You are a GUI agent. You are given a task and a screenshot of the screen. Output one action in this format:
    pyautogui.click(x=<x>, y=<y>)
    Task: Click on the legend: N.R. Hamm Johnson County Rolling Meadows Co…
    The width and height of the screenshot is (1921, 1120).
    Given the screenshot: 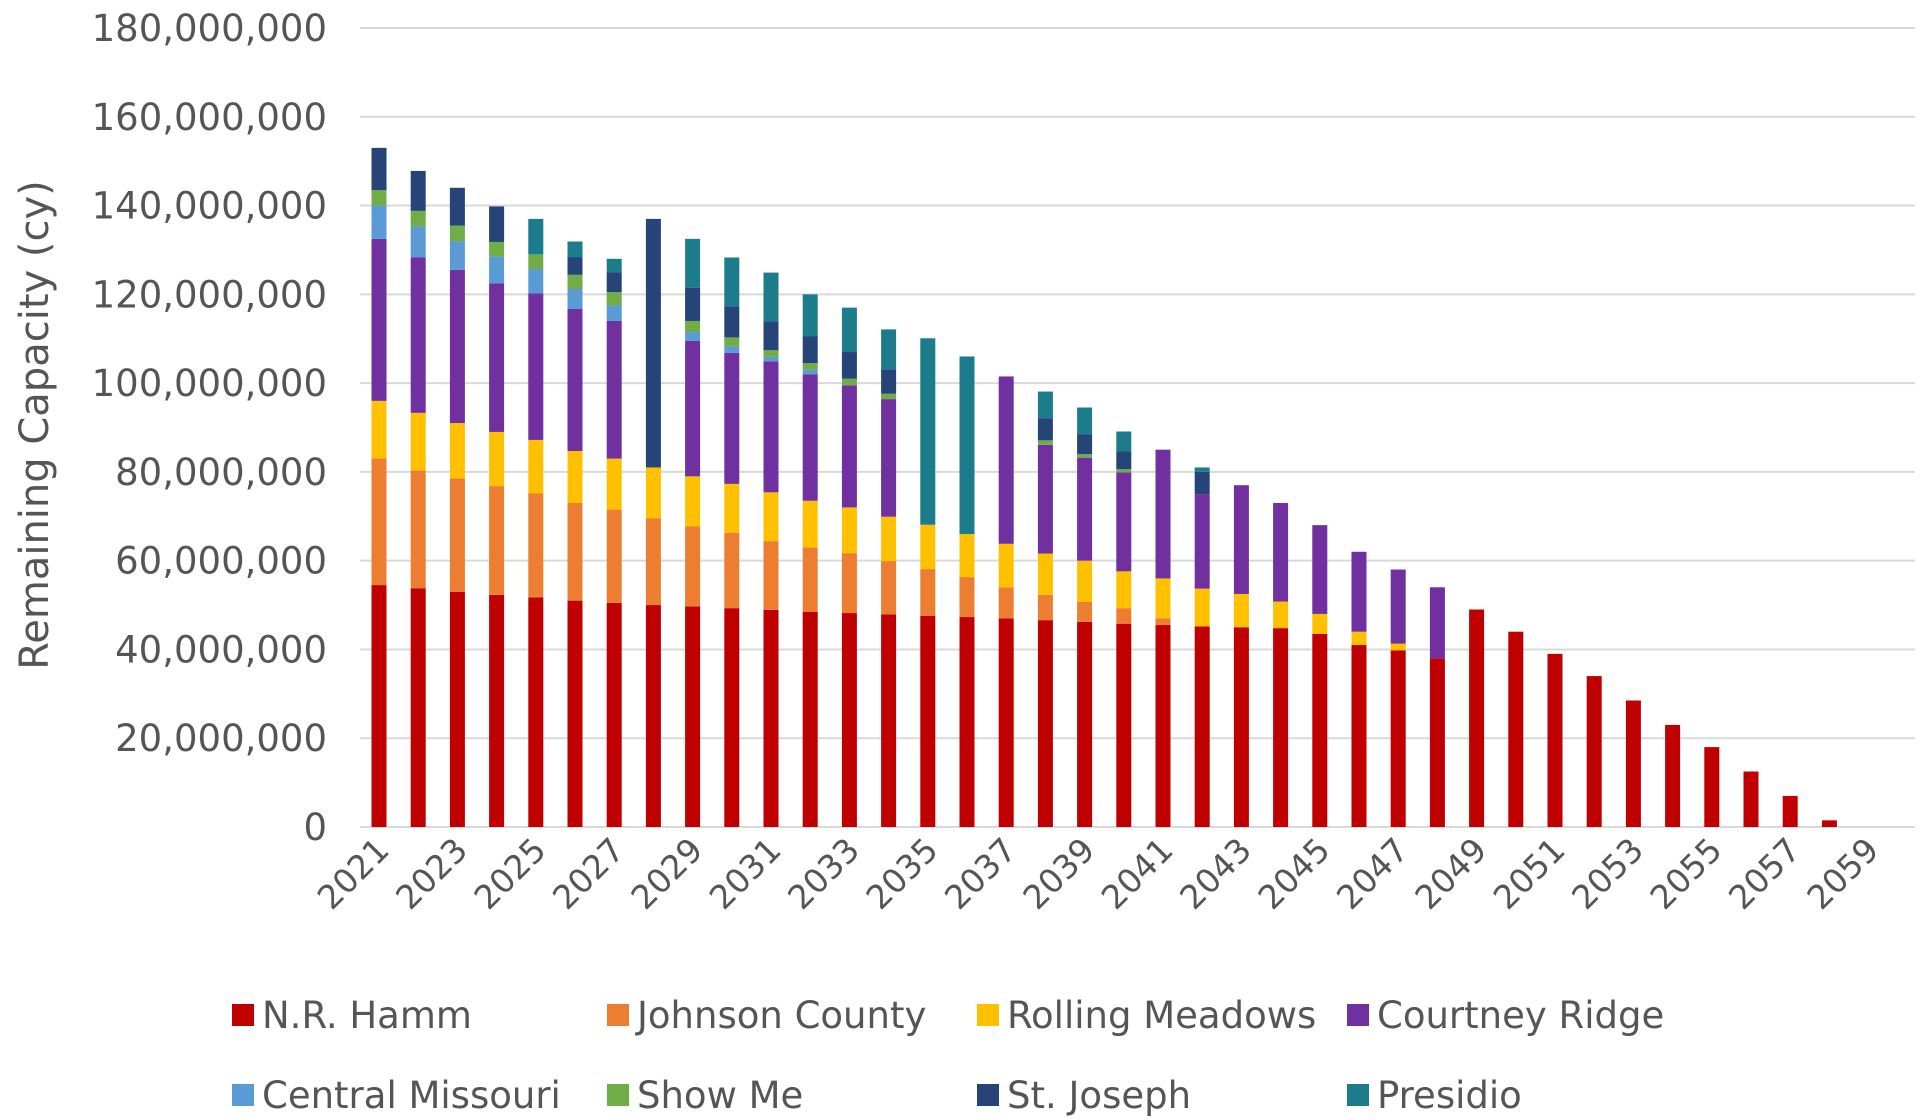 What is the action you would take?
    pyautogui.click(x=982, y=1055)
    